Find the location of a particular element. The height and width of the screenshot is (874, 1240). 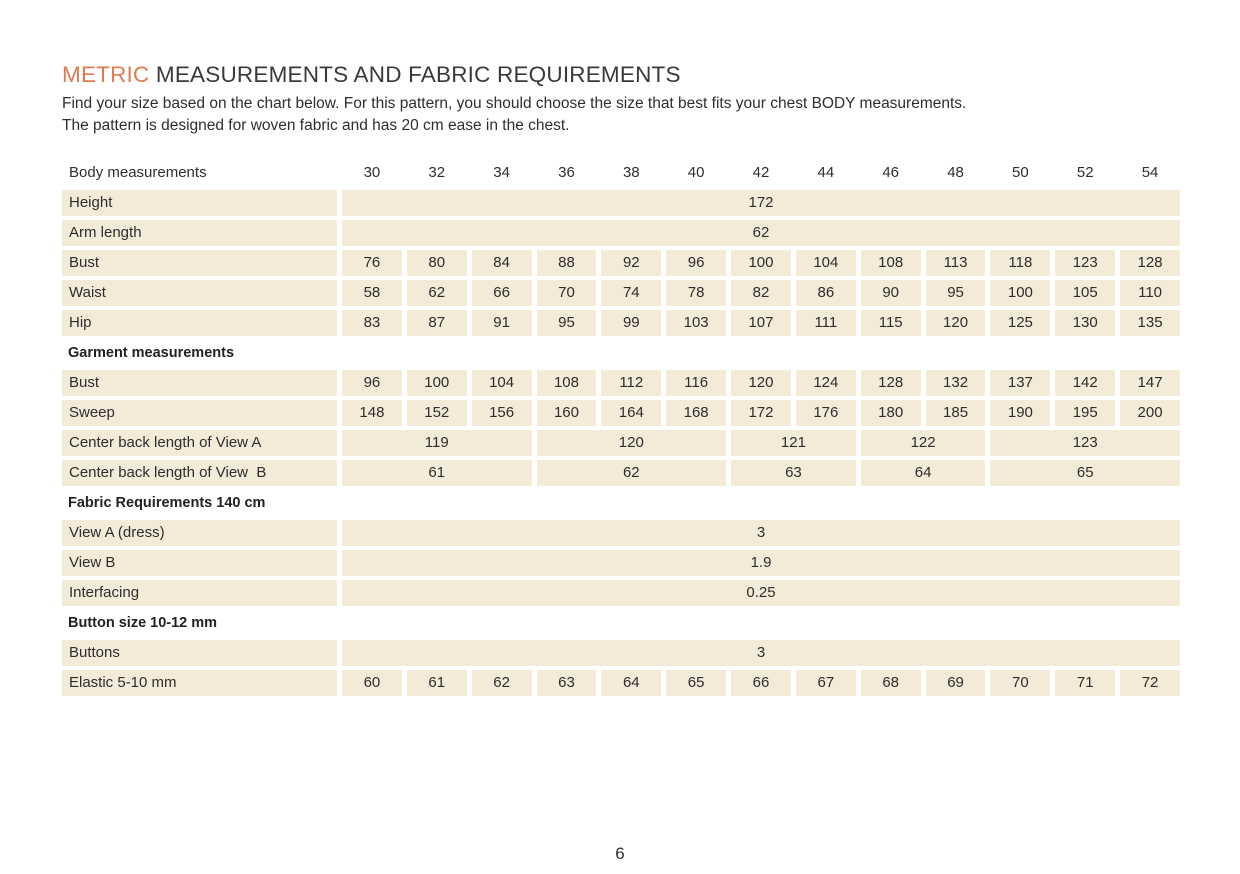

table-header-label: Body measurements is located at coordinates (138, 172).